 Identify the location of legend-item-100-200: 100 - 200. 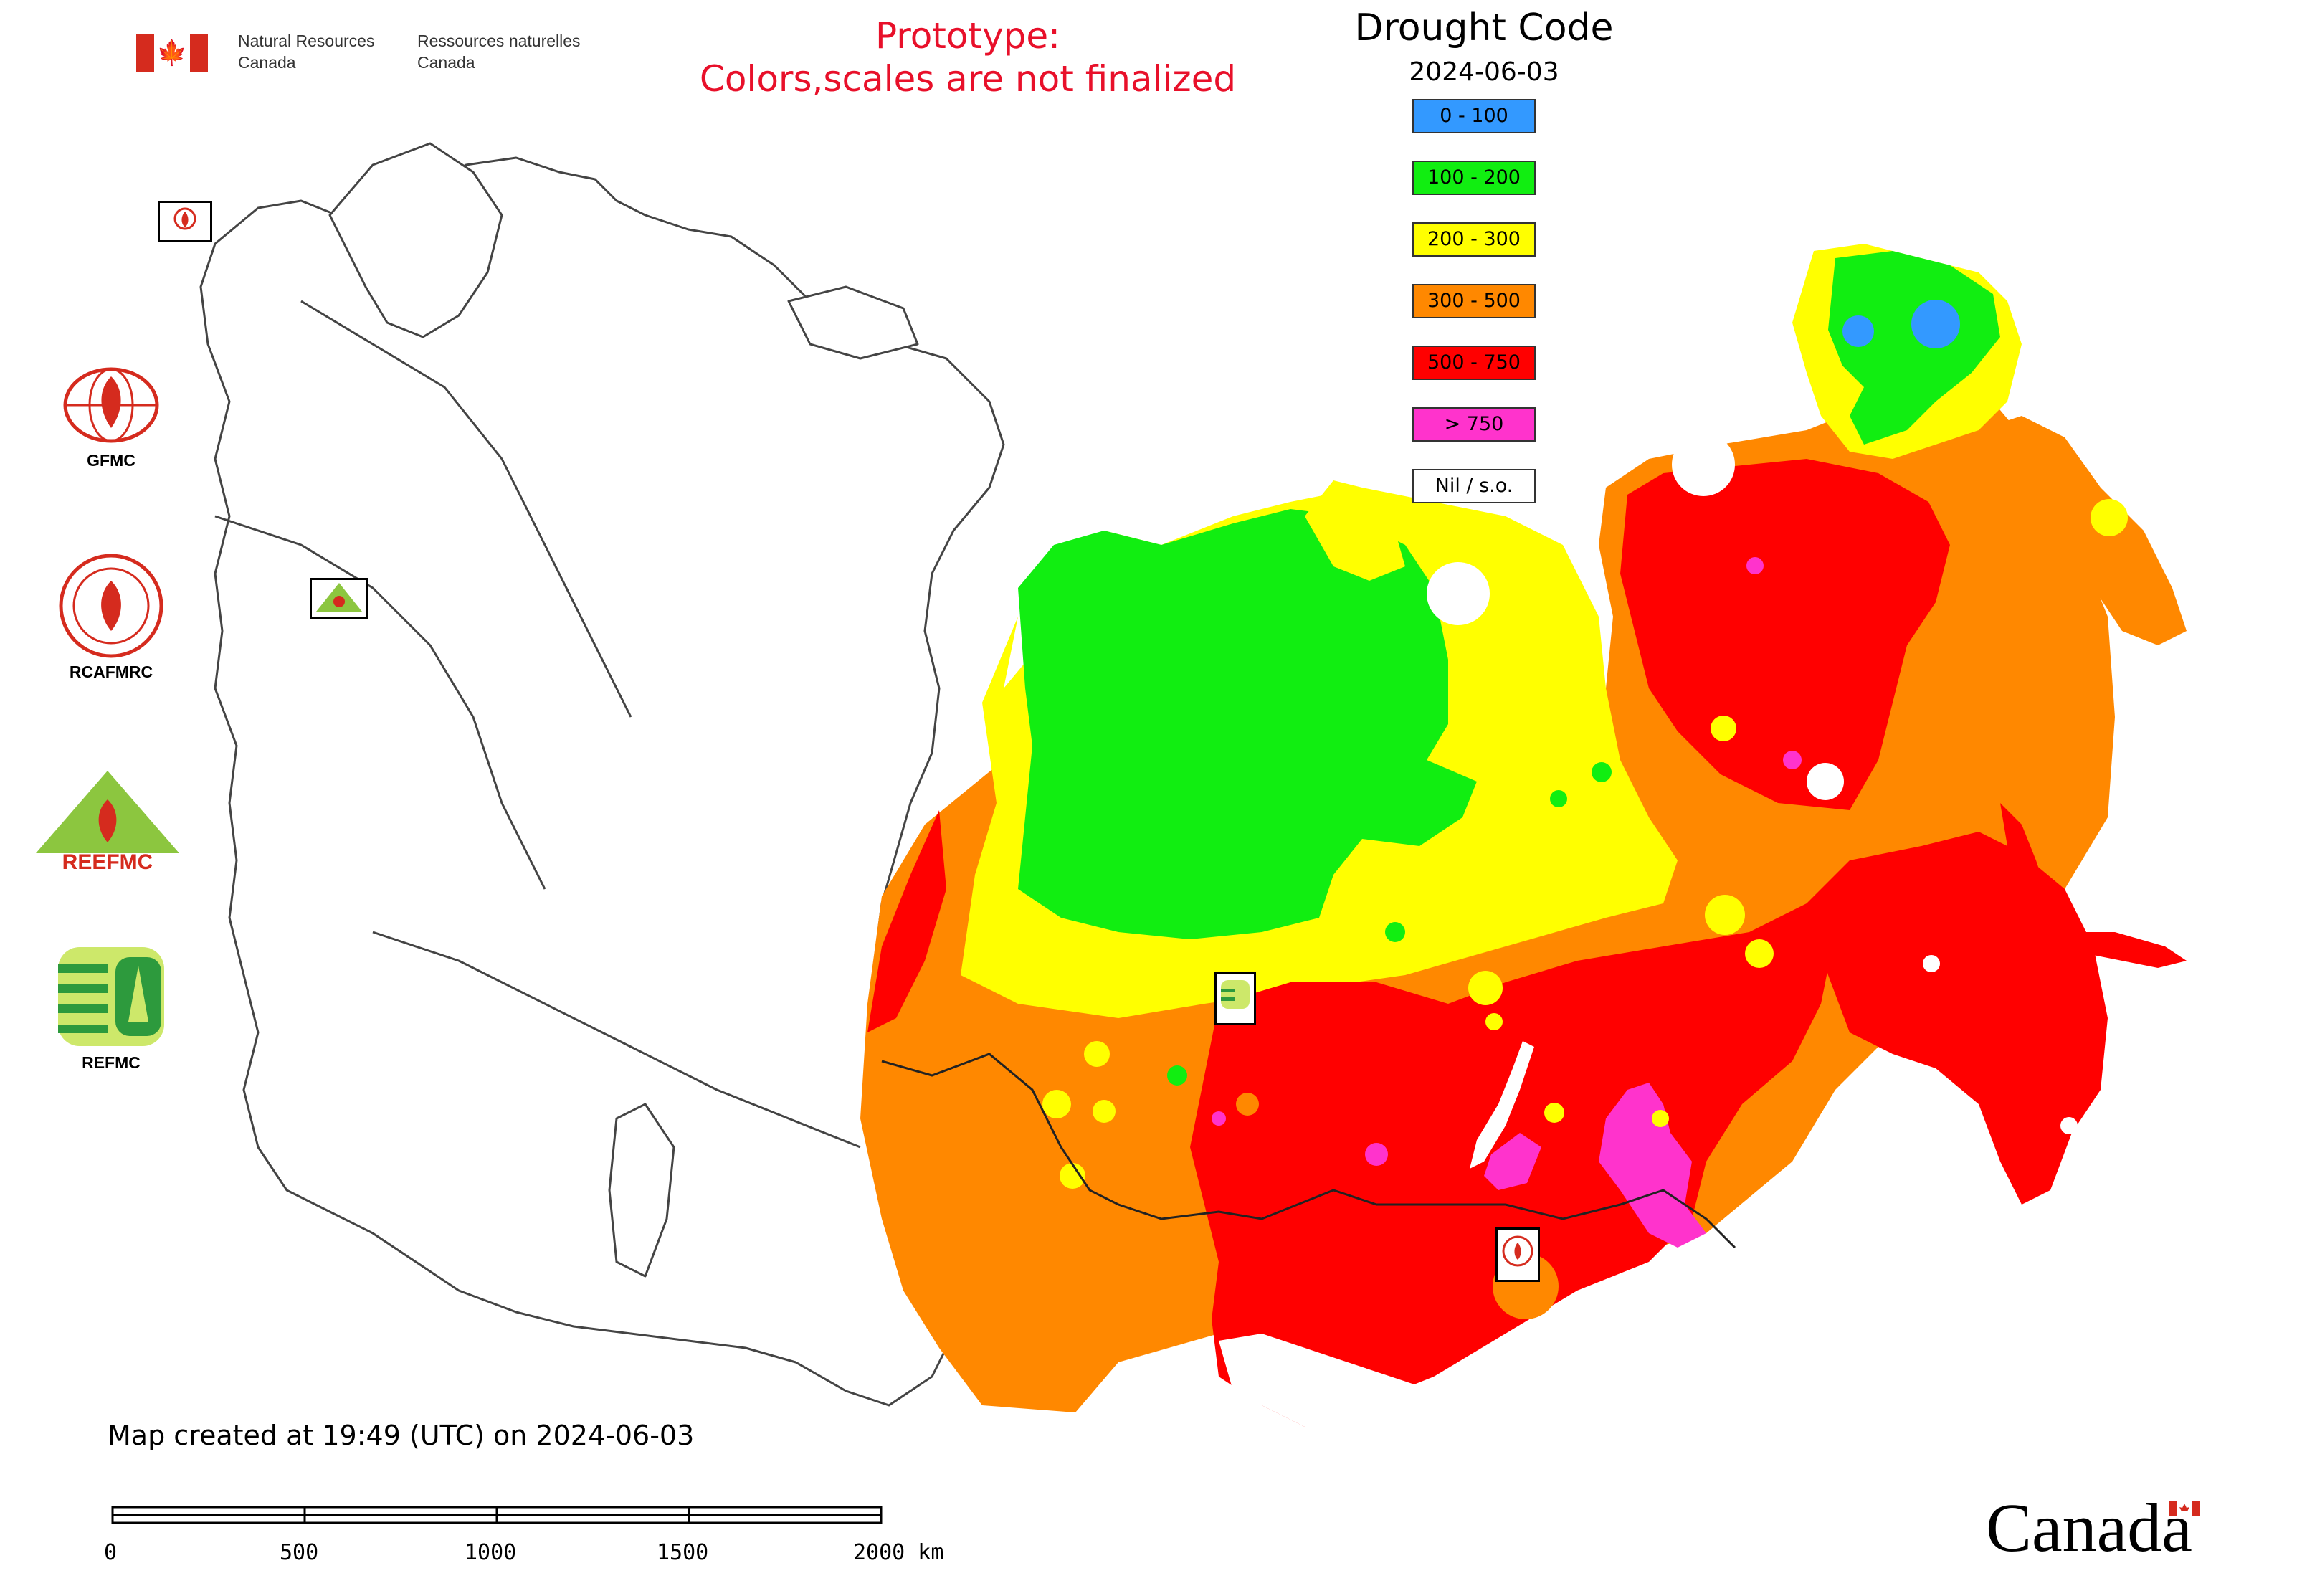
(1474, 178).